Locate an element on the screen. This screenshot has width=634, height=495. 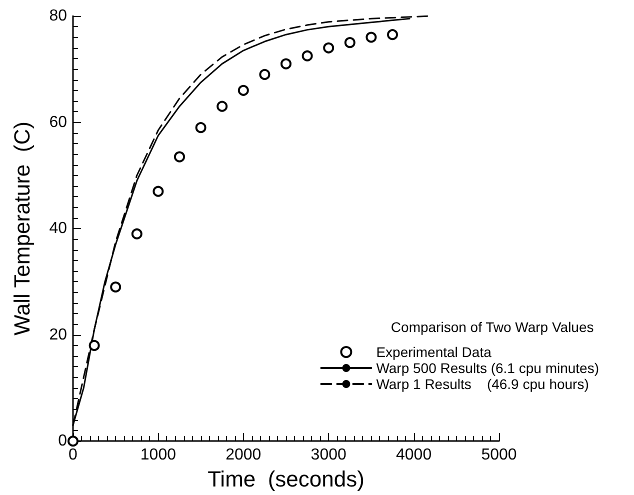
legend-label: Warp 500 Results (6.1 cpu minutes) is located at coordinates (487, 368).